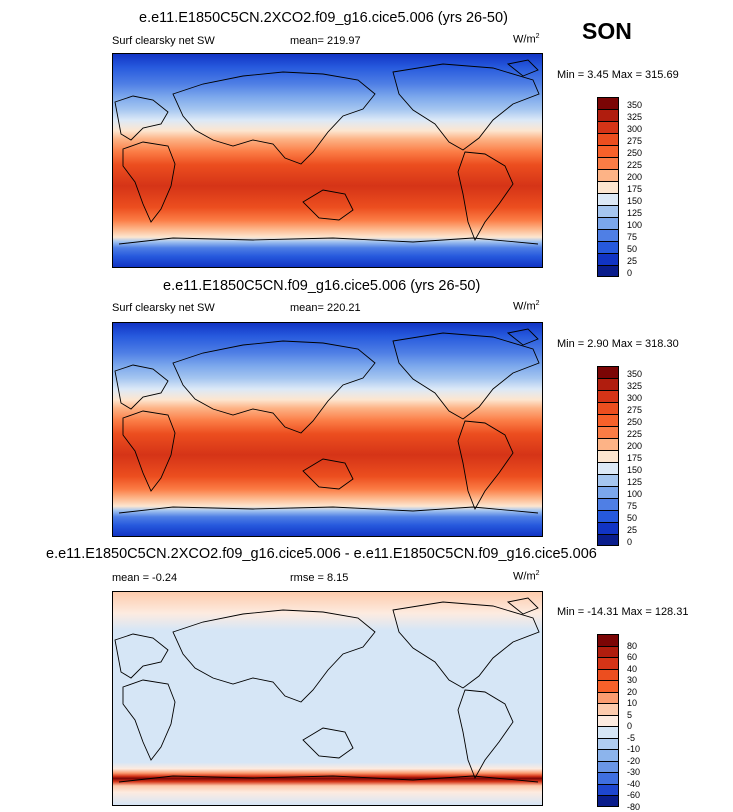 This screenshot has width=733, height=812. I want to click on colorbar-tick-label: -40, so click(634, 783).